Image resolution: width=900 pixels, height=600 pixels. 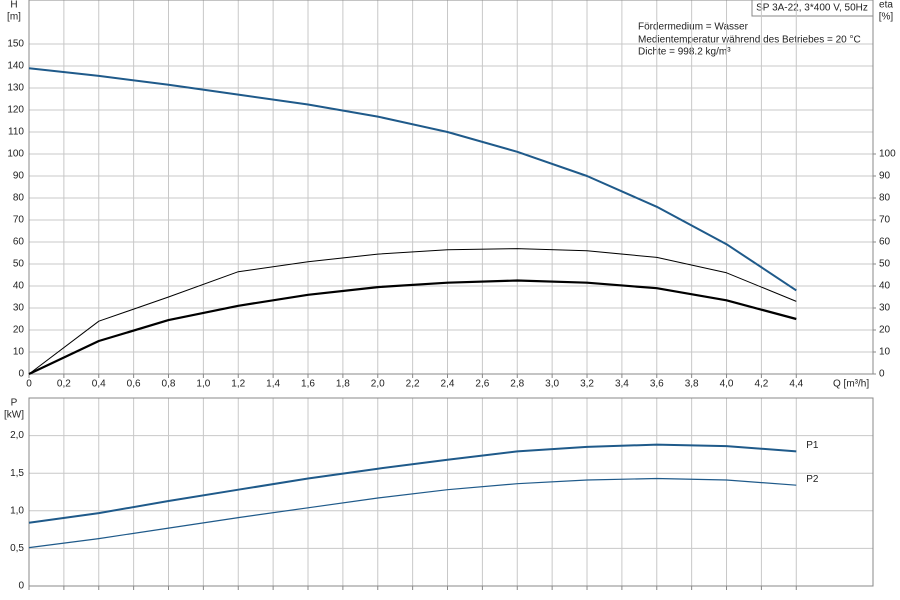 What do you see at coordinates (19, 308) in the screenshot?
I see `y-tick-label: 30` at bounding box center [19, 308].